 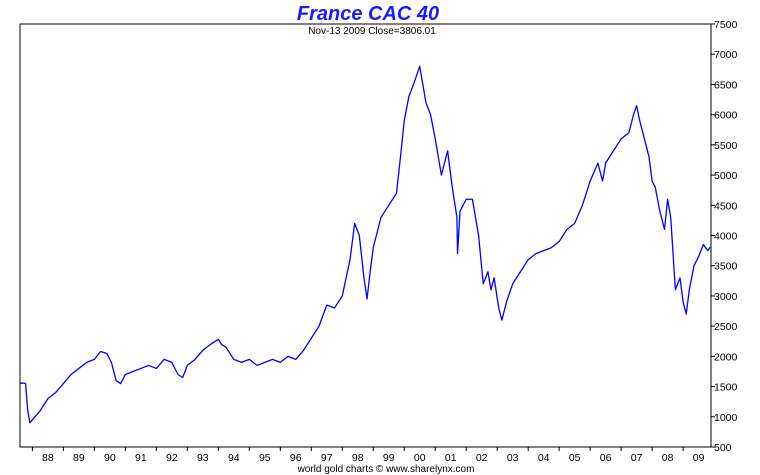 What do you see at coordinates (726, 55) in the screenshot?
I see `y-tick-label: 7000` at bounding box center [726, 55].